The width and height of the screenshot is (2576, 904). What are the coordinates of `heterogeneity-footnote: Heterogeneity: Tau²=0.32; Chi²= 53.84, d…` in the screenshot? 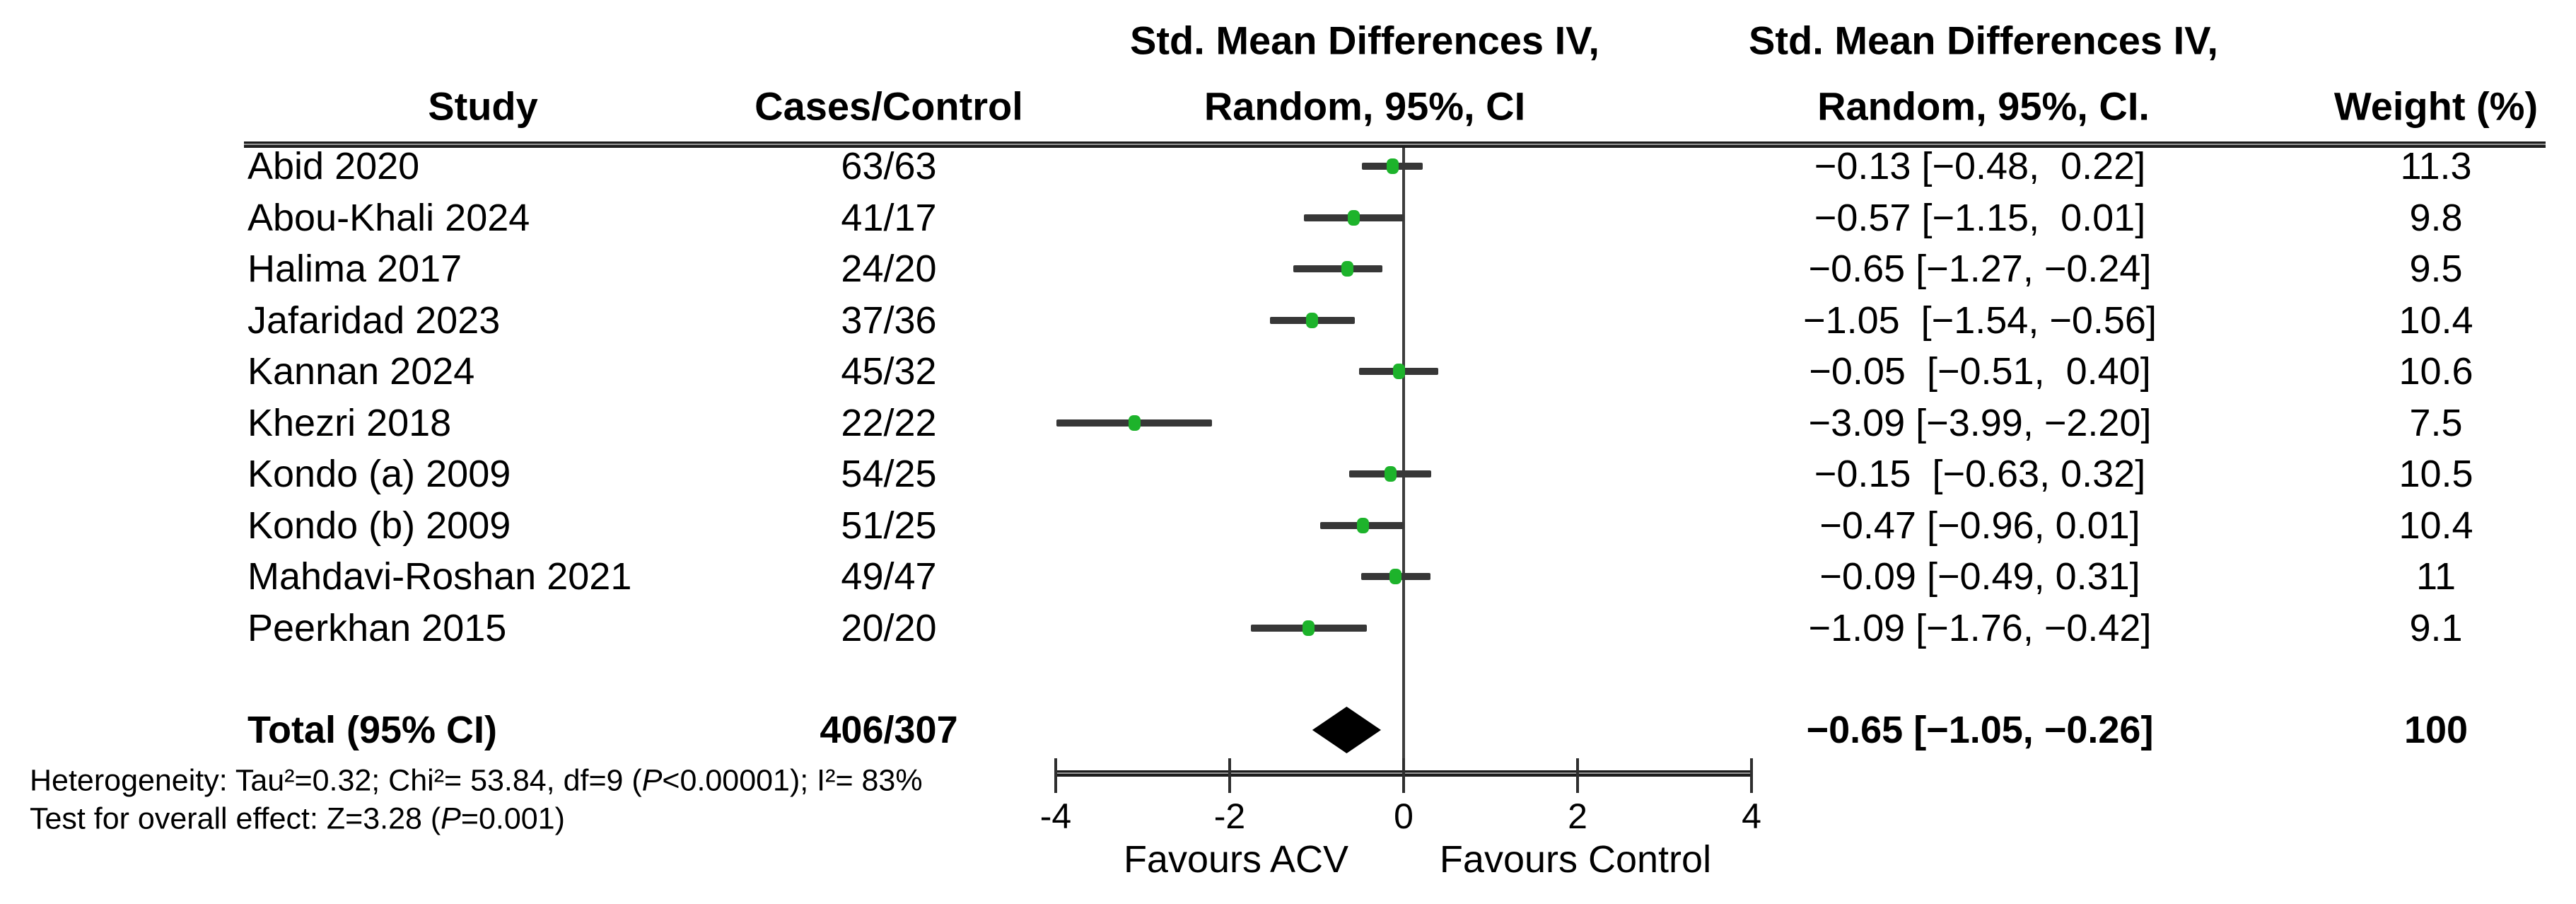 It's located at (477, 781).